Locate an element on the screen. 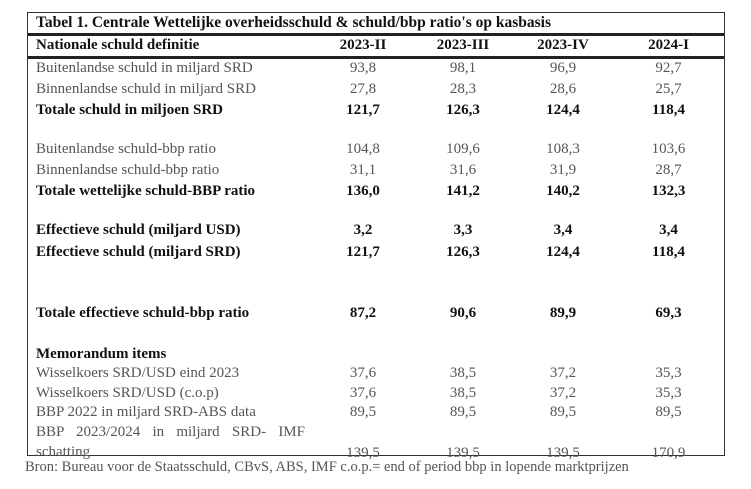 This screenshot has height=489, width=751. header-col: 2023-IV is located at coordinates (563, 46).